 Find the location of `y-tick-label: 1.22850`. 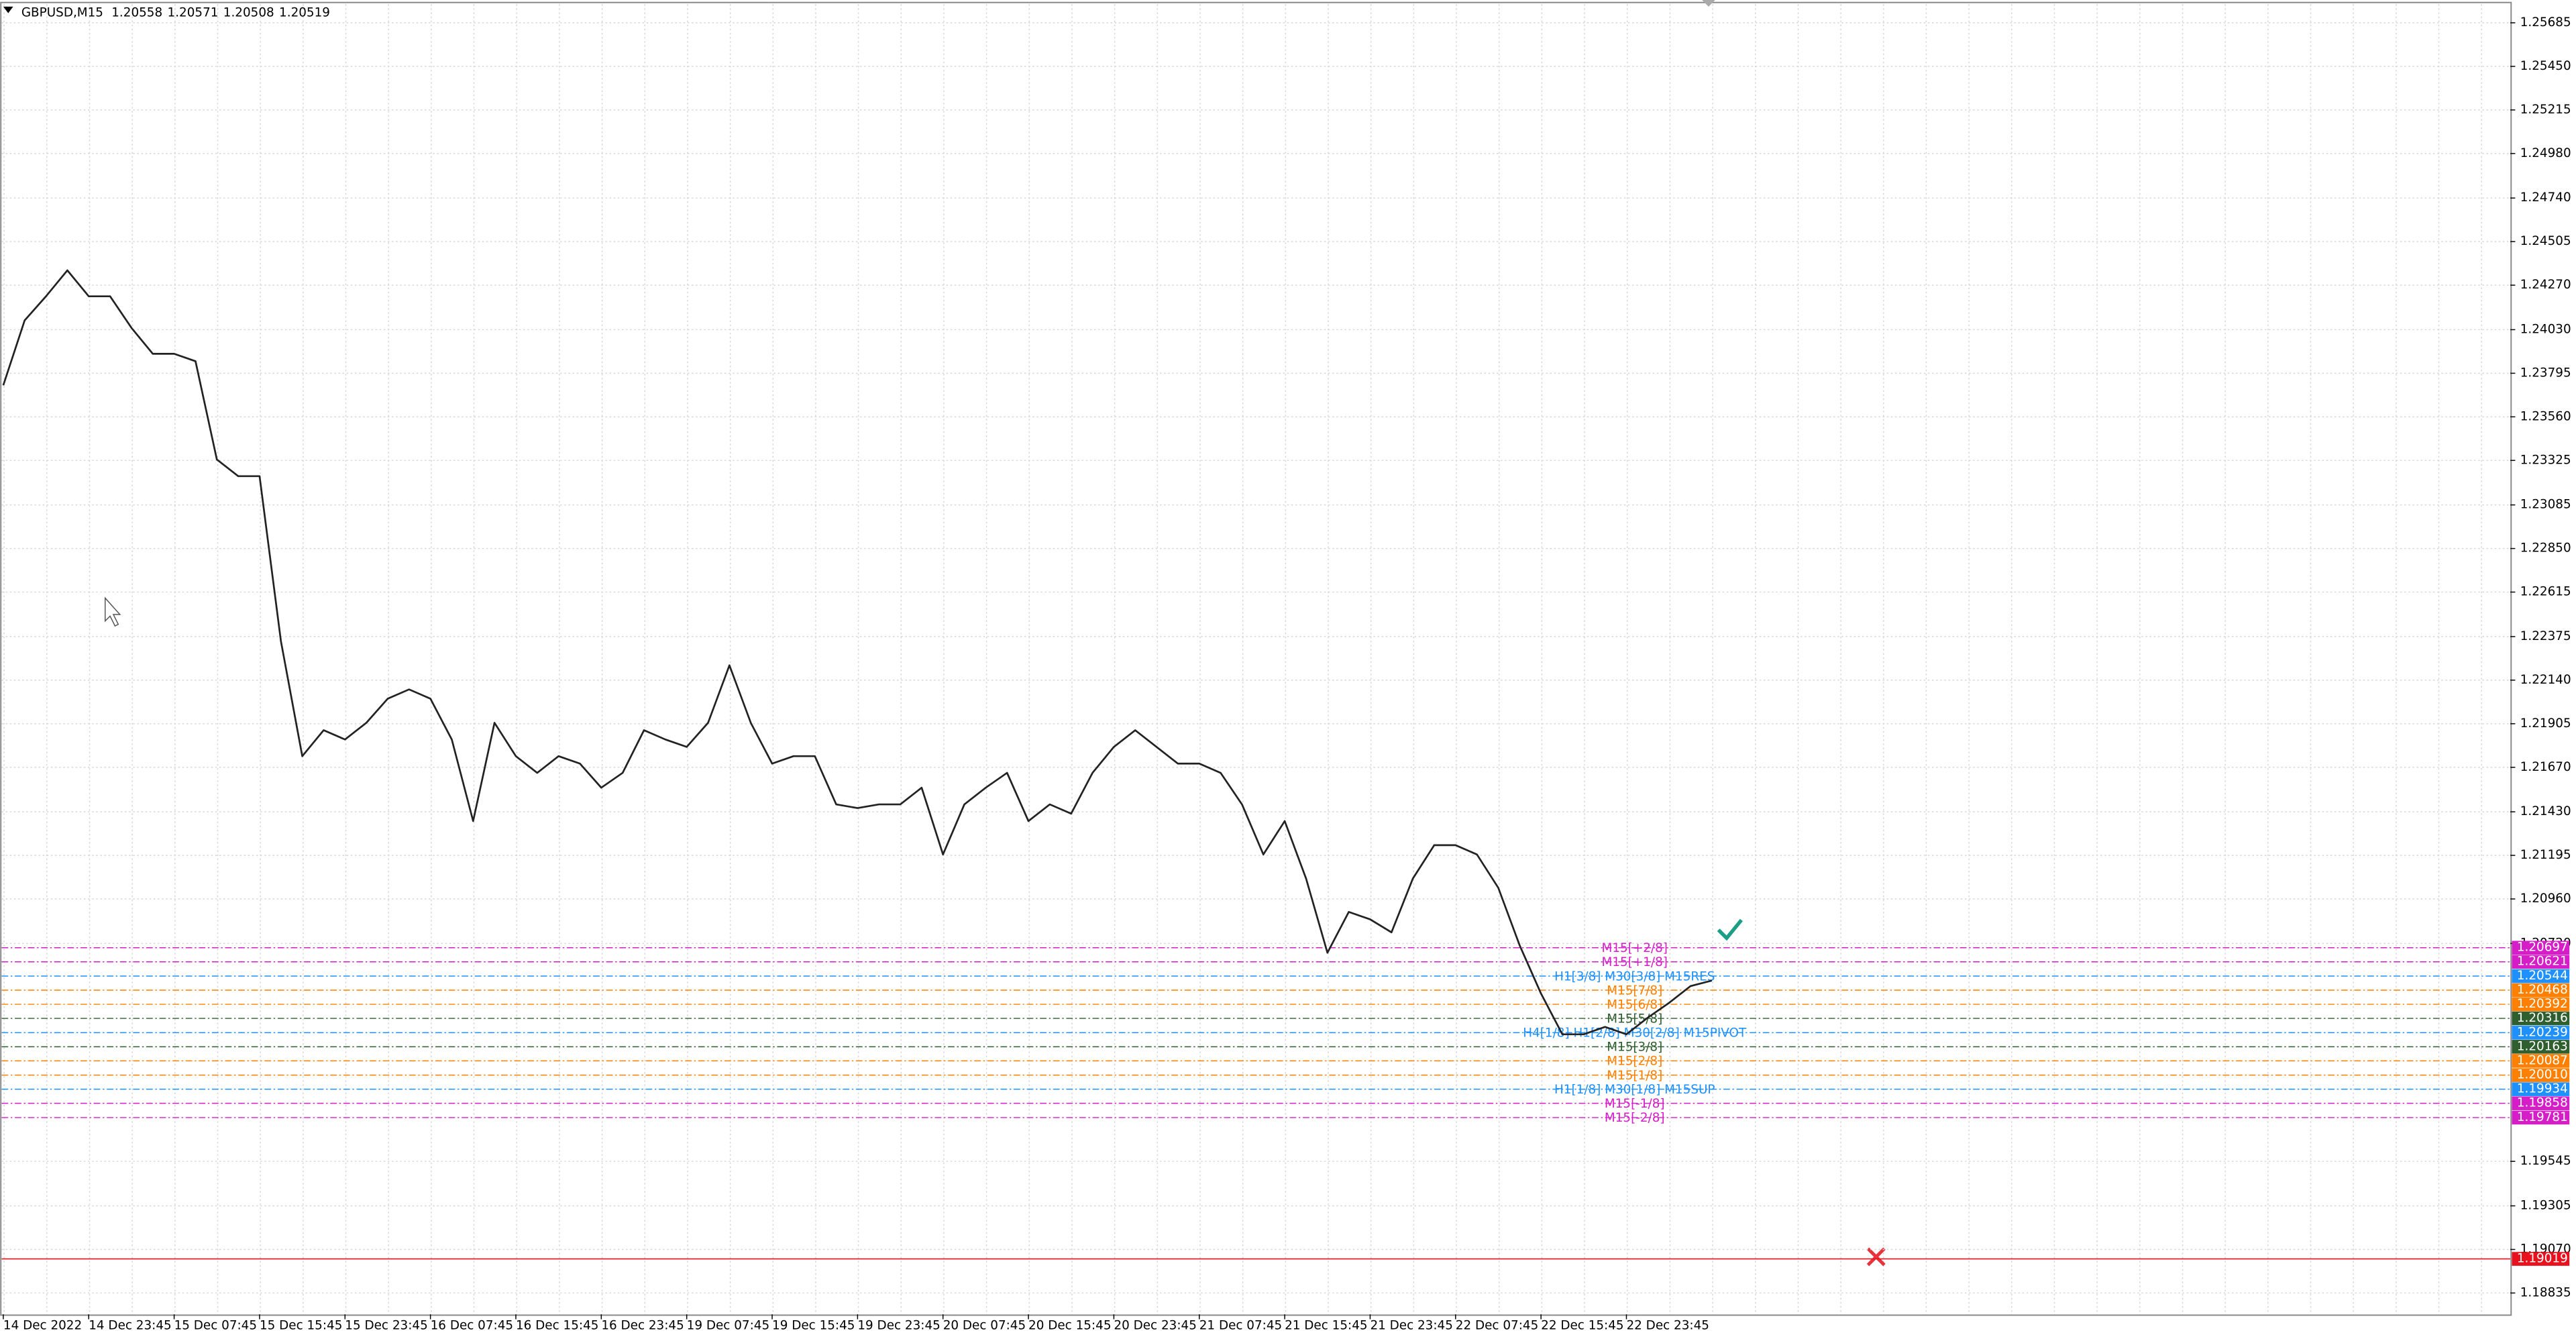

y-tick-label: 1.22850 is located at coordinates (2545, 548).